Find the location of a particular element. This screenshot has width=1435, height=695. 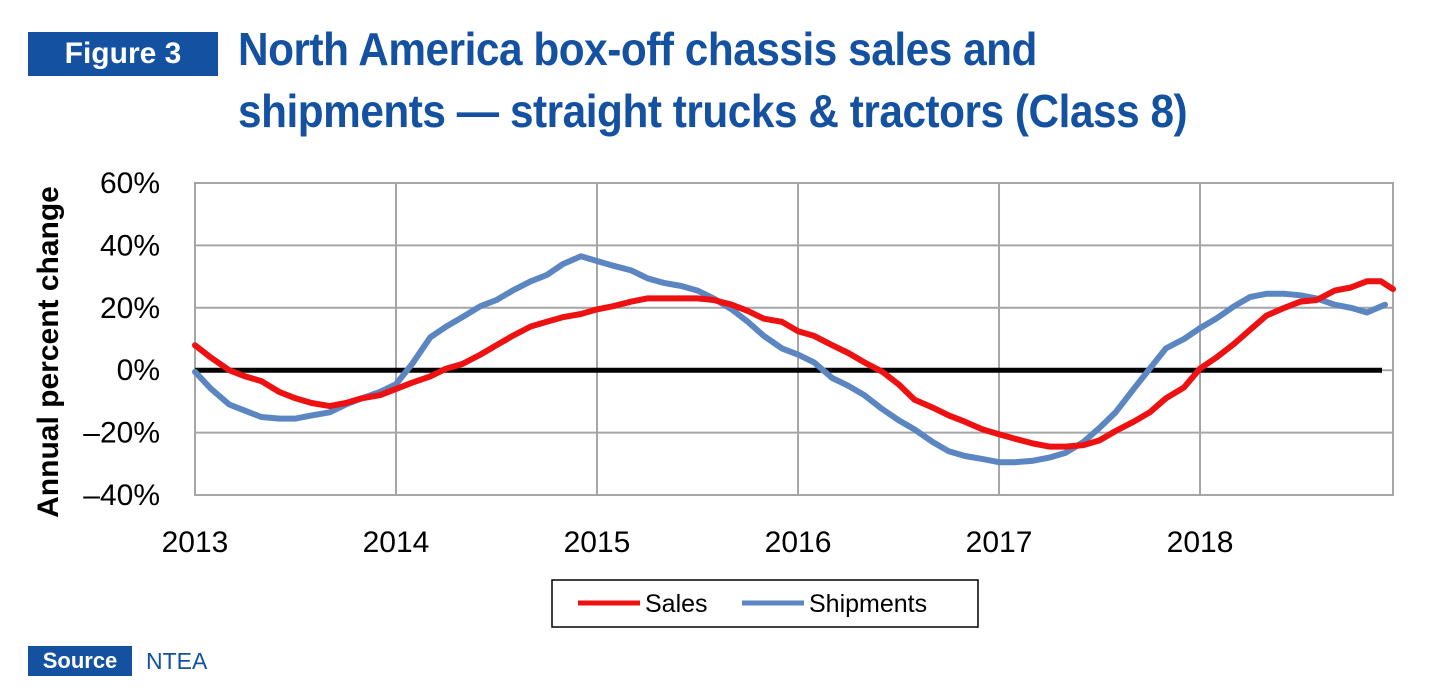

legend-label-sales: Sales is located at coordinates (676, 604).